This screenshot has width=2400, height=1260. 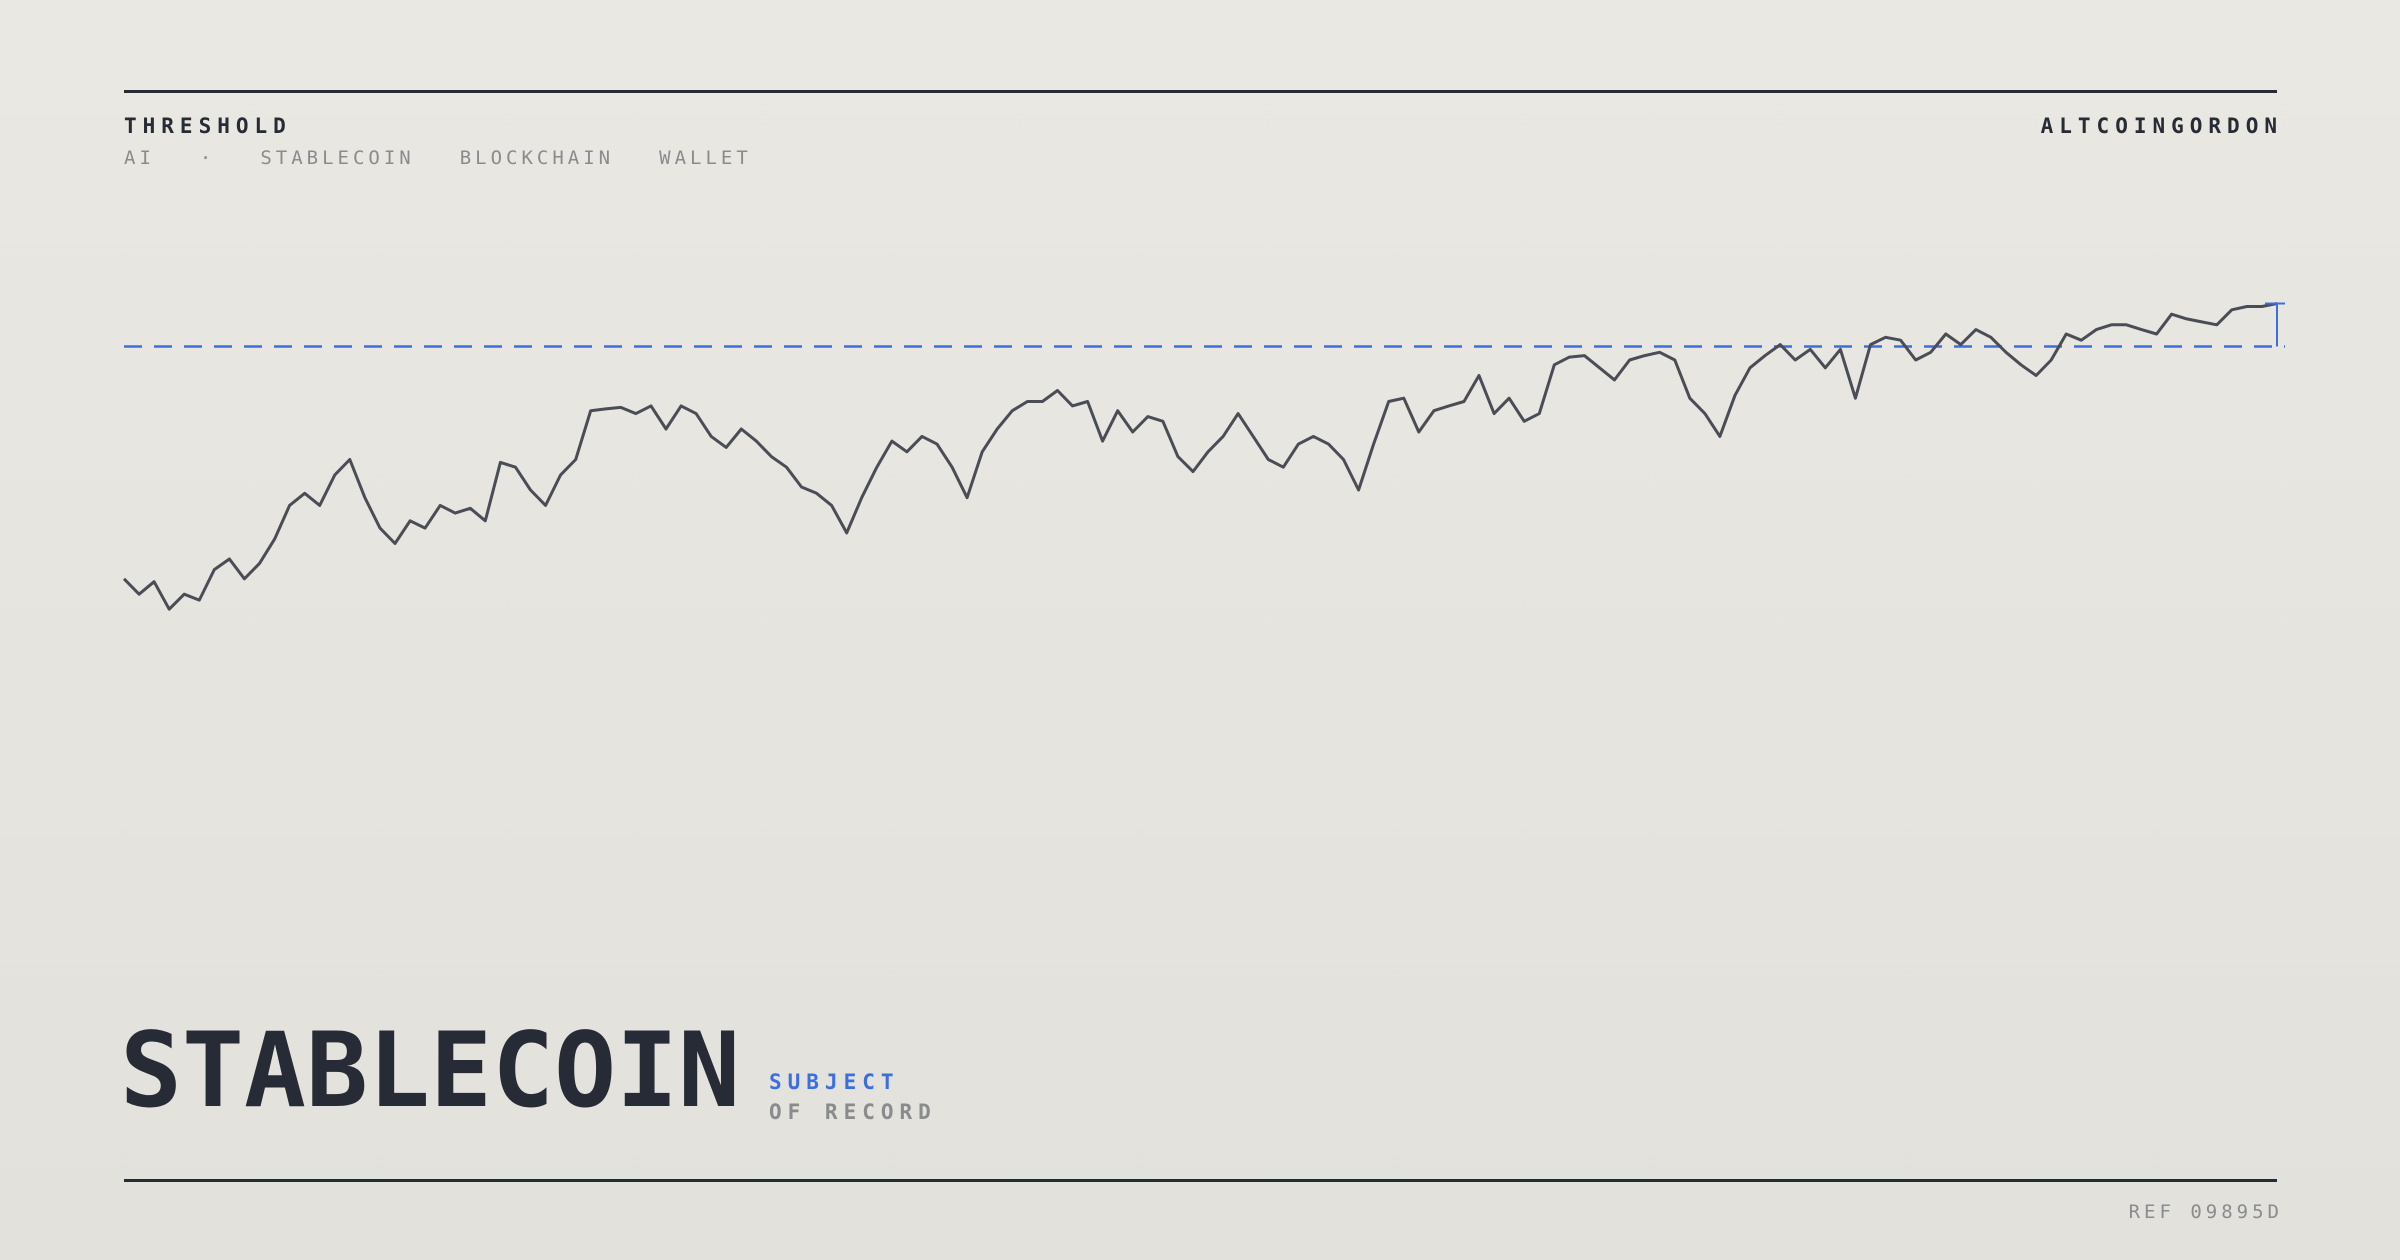 What do you see at coordinates (438, 158) in the screenshot?
I see `tag-list: AI · STABLECOIN BLOCKCHAIN WALLET` at bounding box center [438, 158].